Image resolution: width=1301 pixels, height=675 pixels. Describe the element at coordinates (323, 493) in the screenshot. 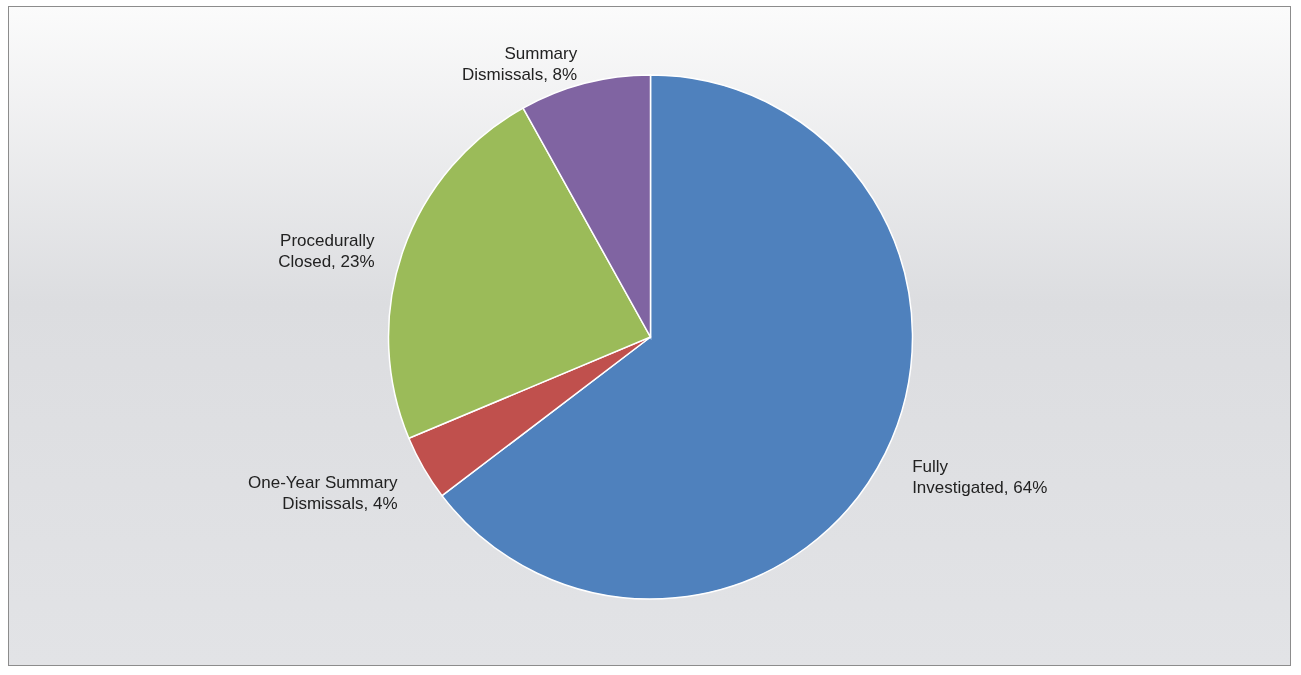

I see `slice-label: One-Year Summary Dismissals, 4%` at that location.